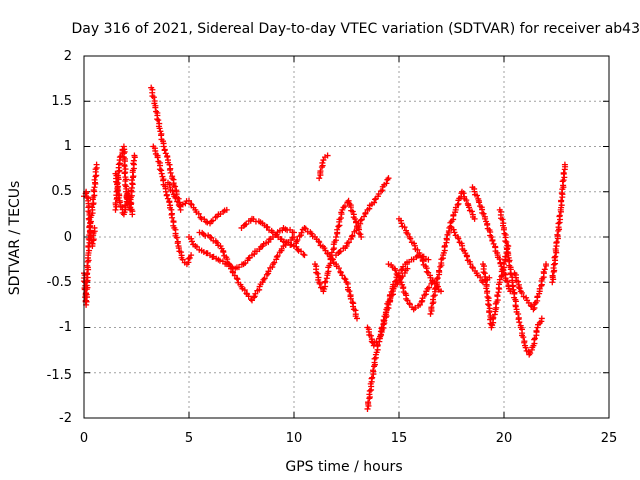  I want to click on y-tick-label: 0, so click(68, 237).